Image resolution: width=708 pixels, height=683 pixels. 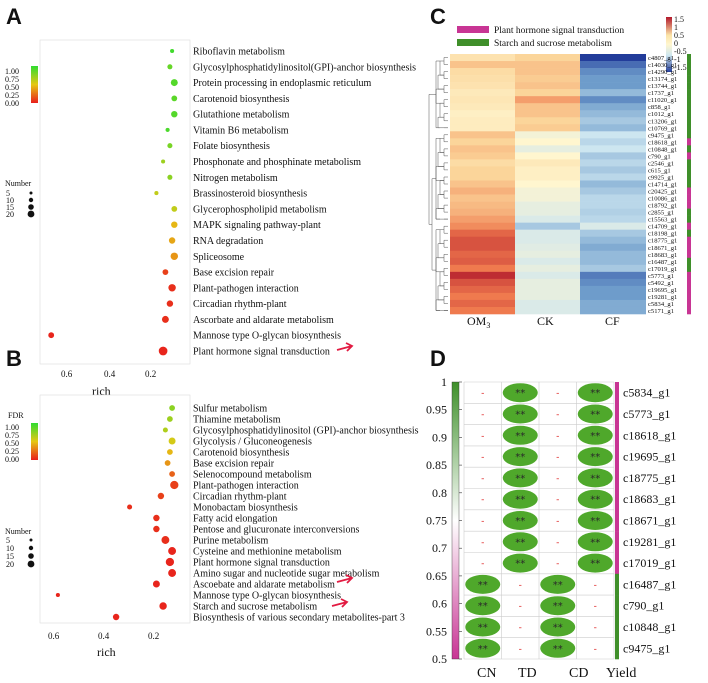 I want to click on panel-c-scale-bar, so click(x=669, y=44).